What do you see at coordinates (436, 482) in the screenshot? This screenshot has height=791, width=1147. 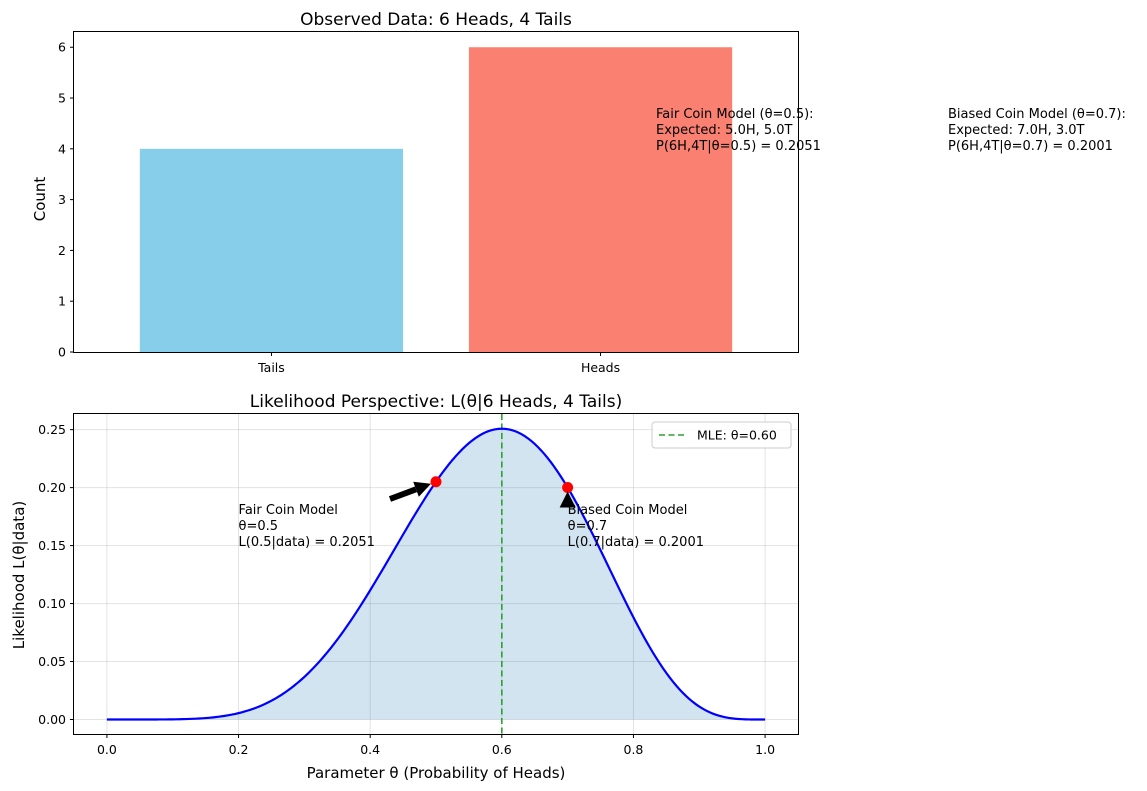 I see `fair-coin-point` at bounding box center [436, 482].